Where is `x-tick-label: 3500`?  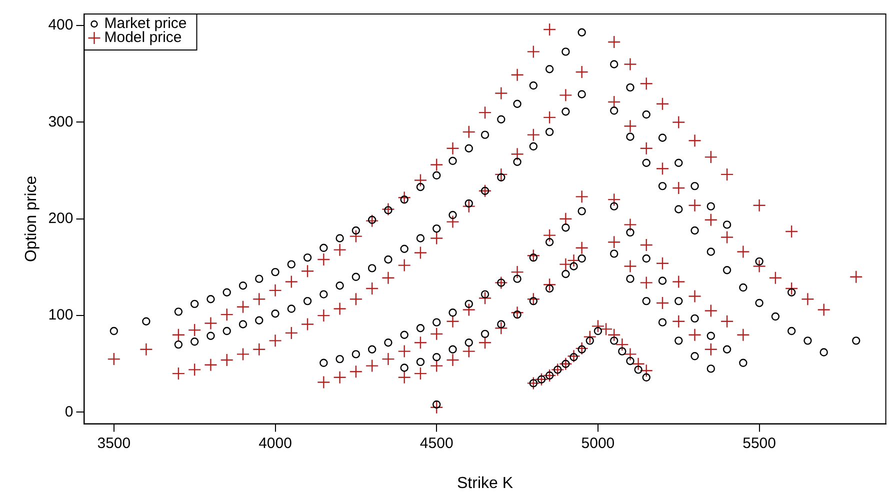 x-tick-label: 3500 is located at coordinates (114, 443).